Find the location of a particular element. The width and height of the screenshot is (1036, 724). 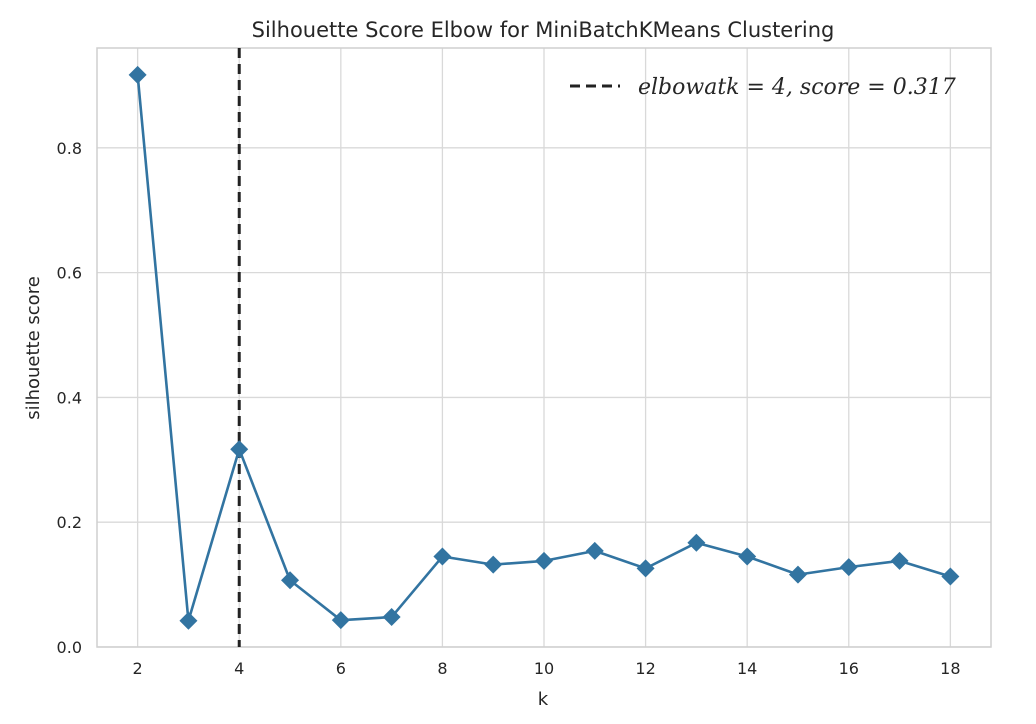

legend-elbow-label: elbowatk = 4, score = 0.317 is located at coordinates (797, 87).